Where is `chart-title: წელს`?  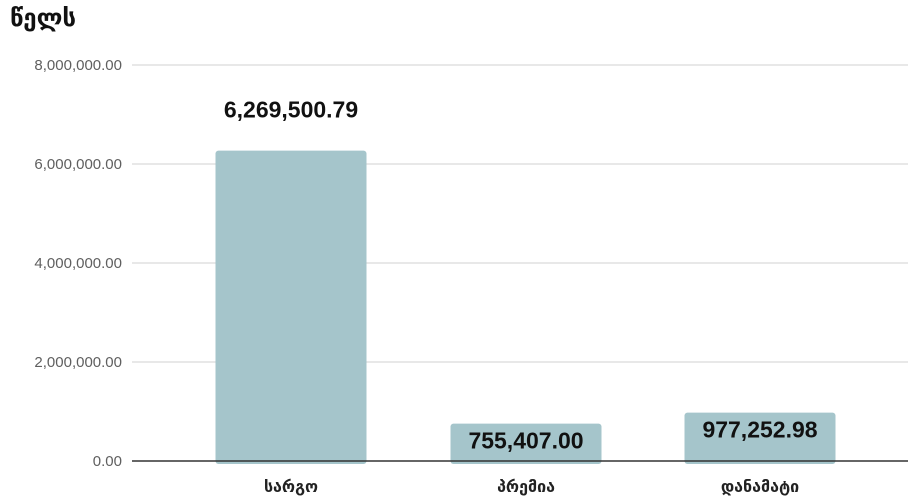 chart-title: წელს is located at coordinates (43, 18).